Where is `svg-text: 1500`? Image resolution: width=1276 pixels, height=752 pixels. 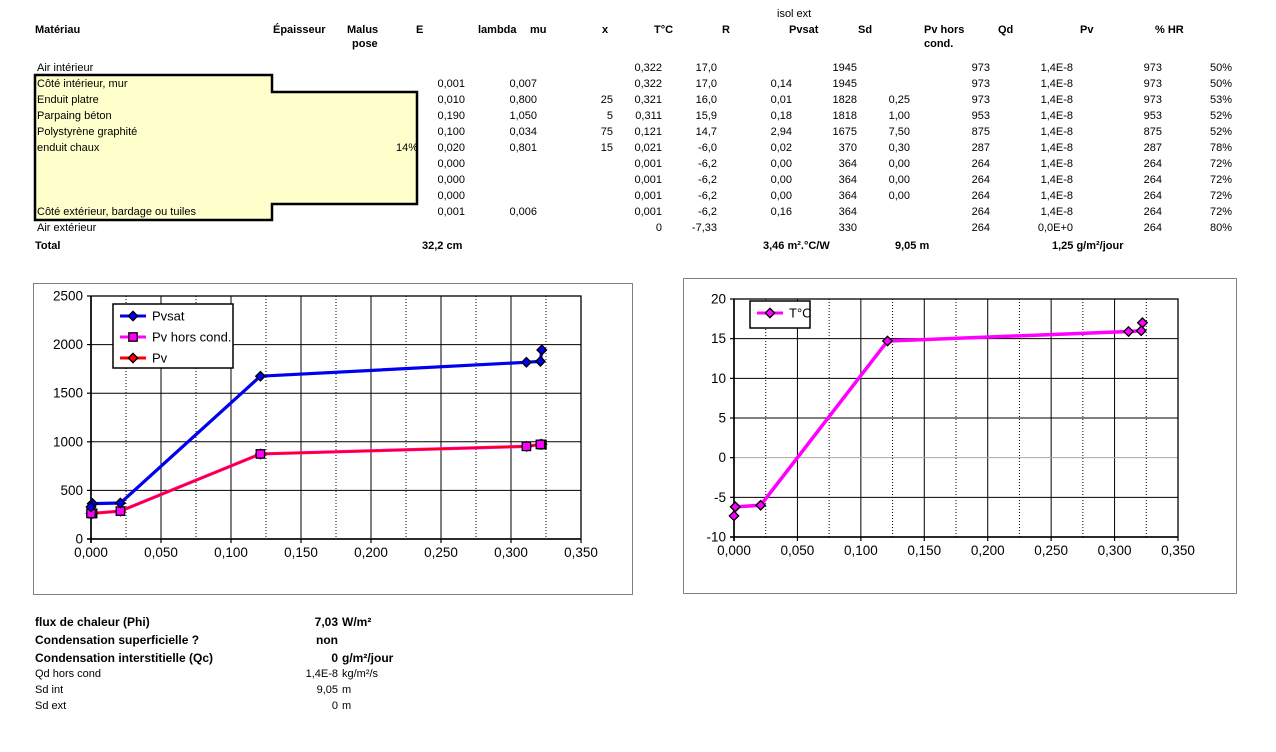
svg-text: 1500 is located at coordinates (68, 393).